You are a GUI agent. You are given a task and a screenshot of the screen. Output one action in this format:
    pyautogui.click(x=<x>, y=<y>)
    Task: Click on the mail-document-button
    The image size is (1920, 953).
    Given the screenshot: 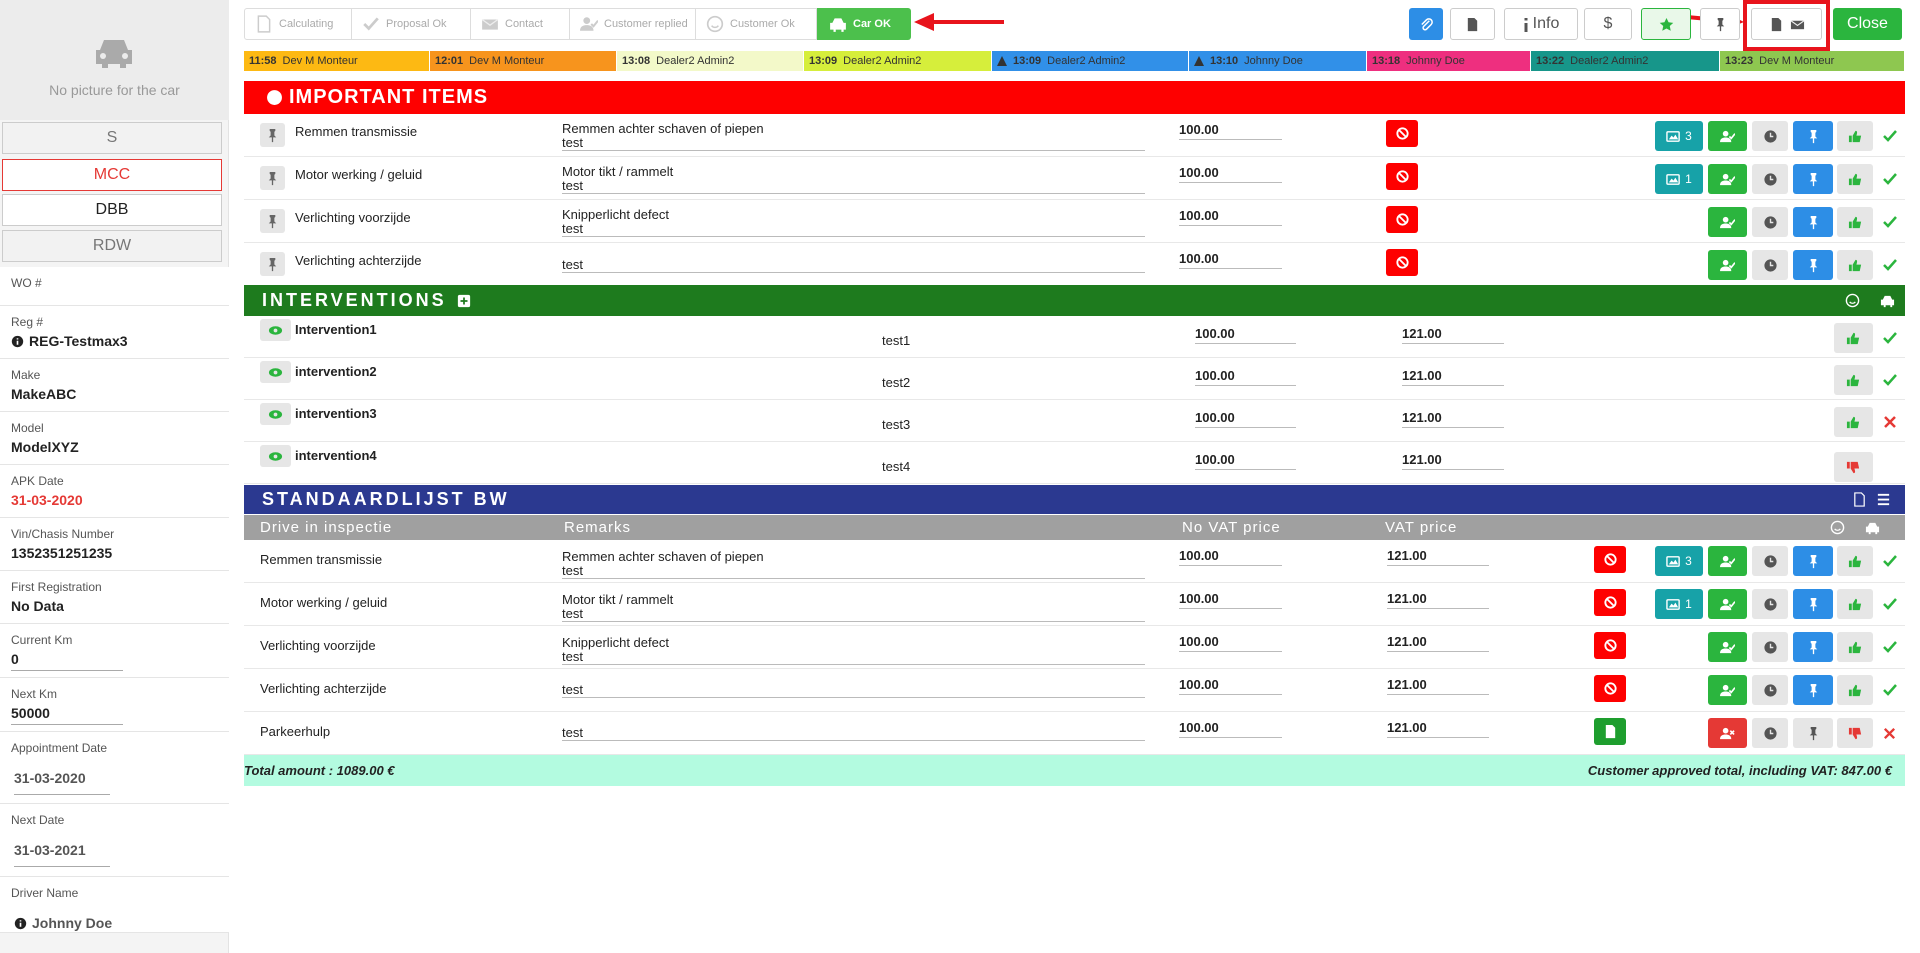 What is the action you would take?
    pyautogui.click(x=1786, y=24)
    